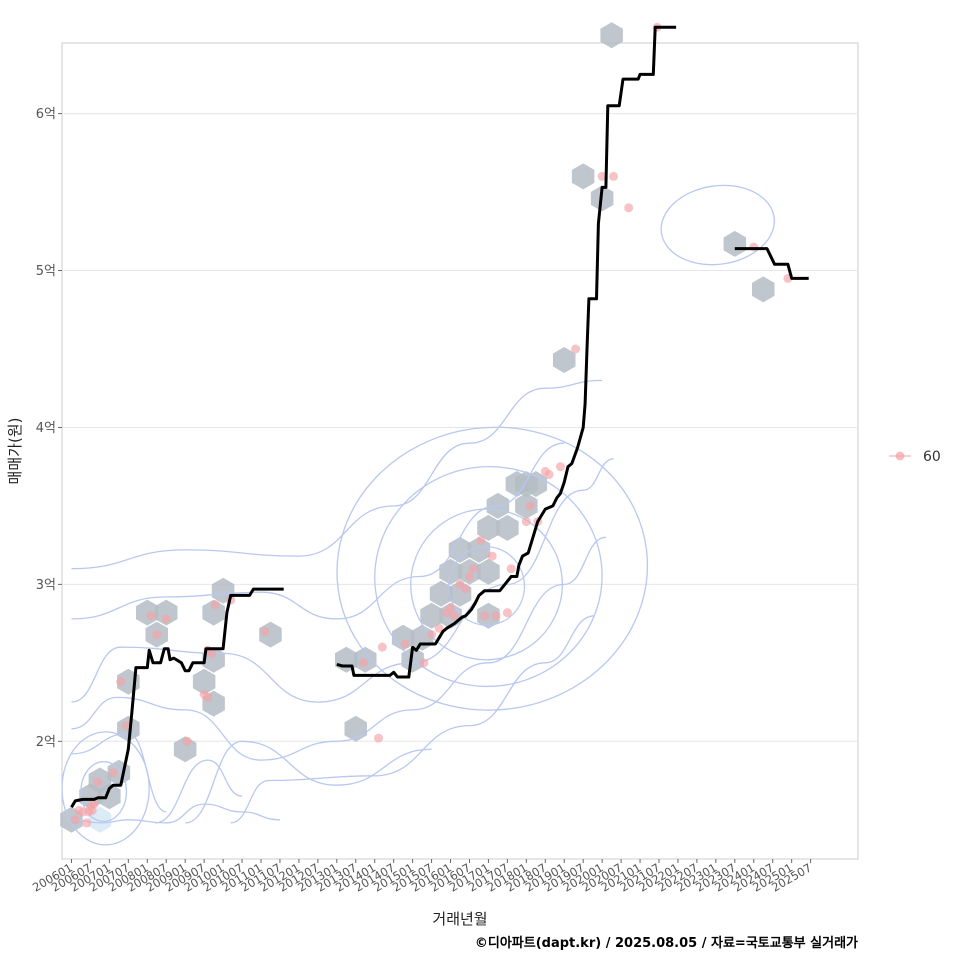 The width and height of the screenshot is (960, 960). Describe the element at coordinates (915, 457) in the screenshot. I see `legend: 60` at that location.